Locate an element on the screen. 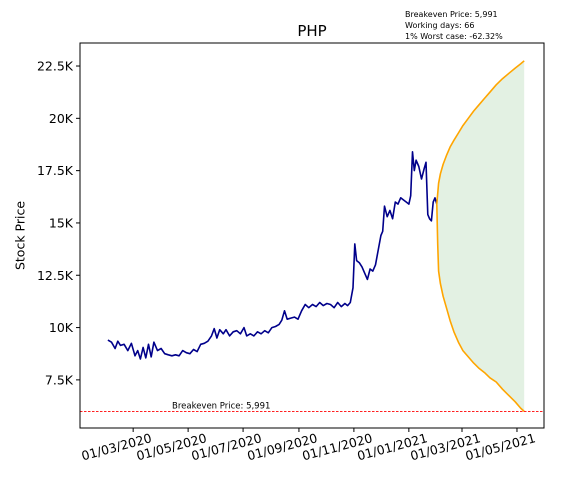 The height and width of the screenshot is (482, 563). projection-lower-line is located at coordinates (480, 308).